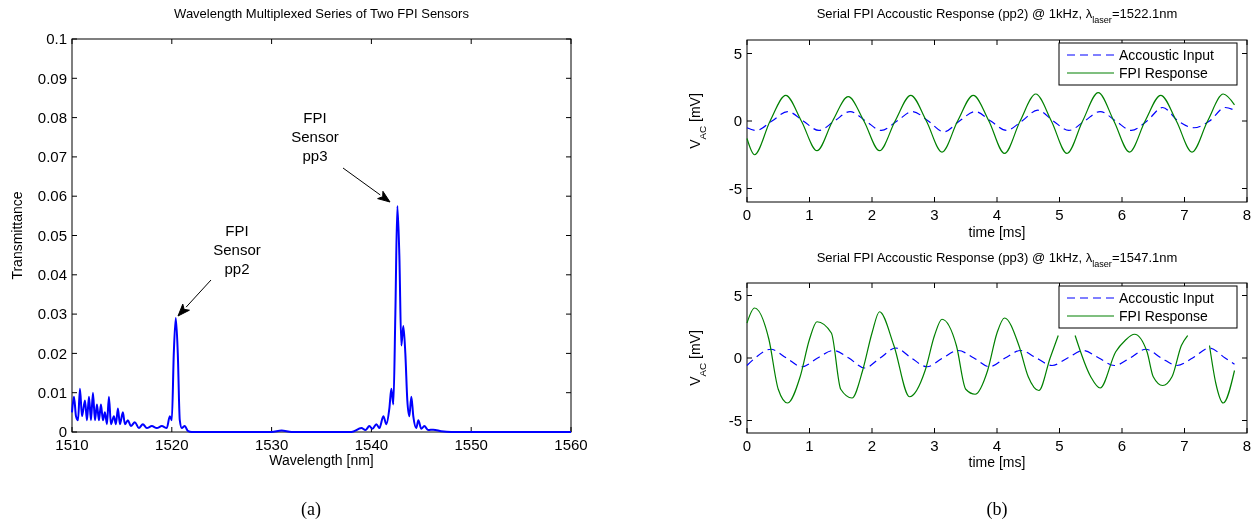  I want to click on y-tick-label: 0.07, so click(52, 157).